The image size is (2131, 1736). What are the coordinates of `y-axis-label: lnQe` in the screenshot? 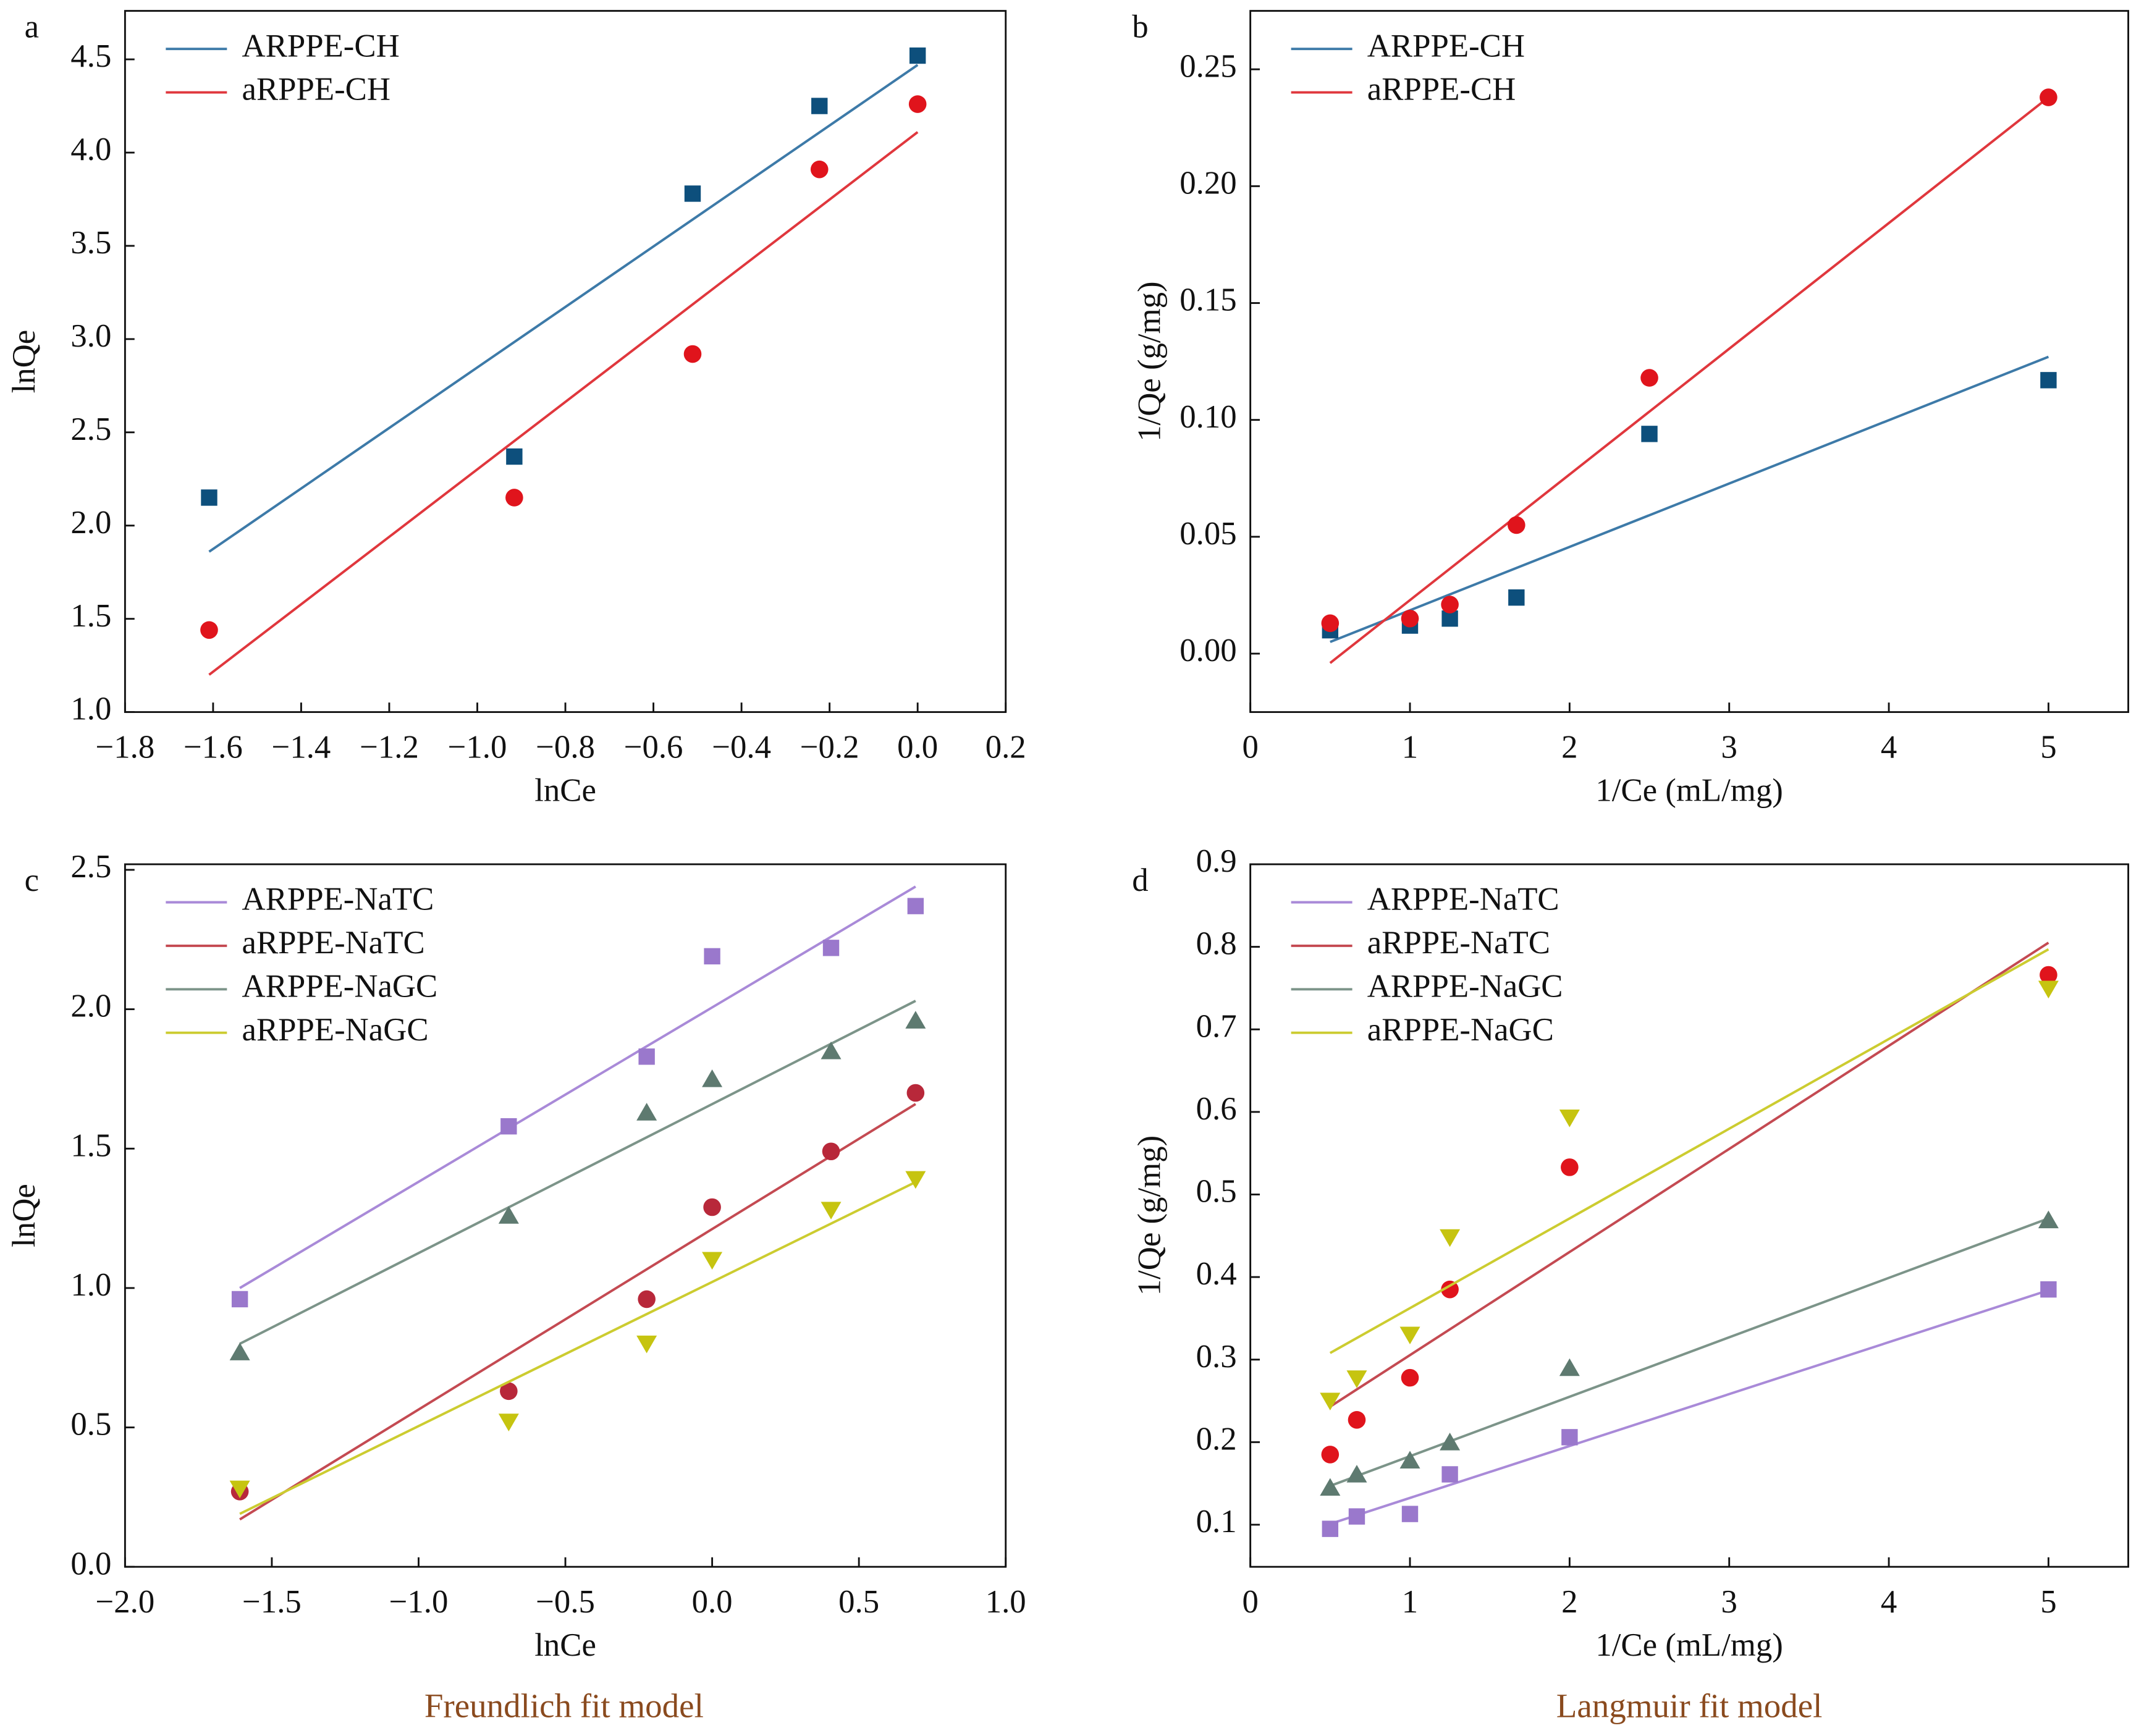 It's located at (24, 1215).